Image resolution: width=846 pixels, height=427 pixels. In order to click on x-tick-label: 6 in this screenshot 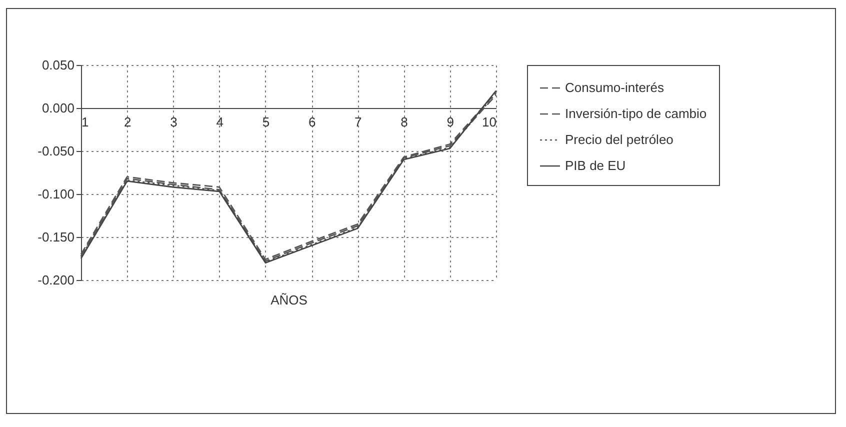, I will do `click(312, 122)`.